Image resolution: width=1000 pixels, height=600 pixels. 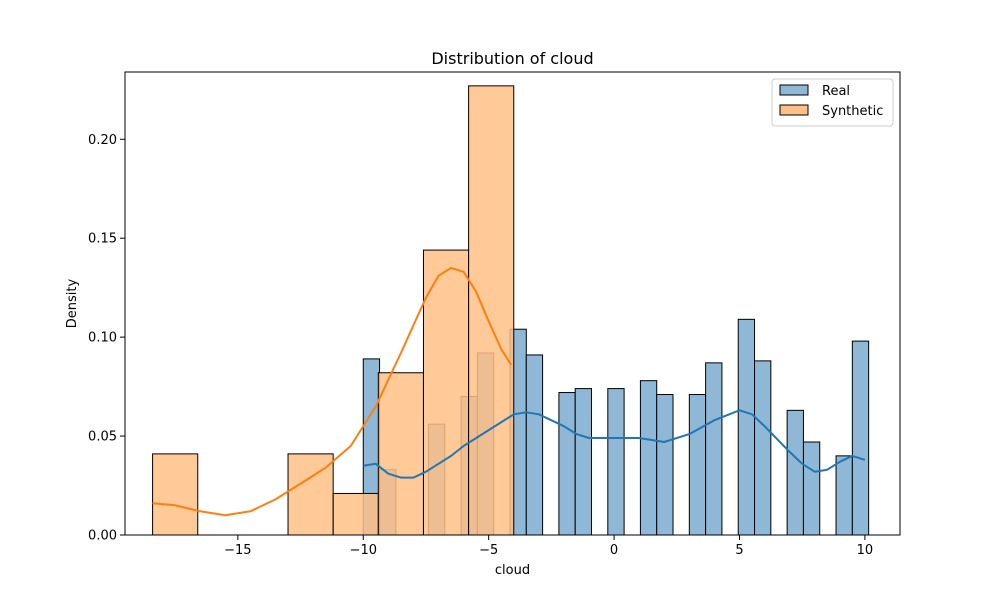 What do you see at coordinates (548, 546) in the screenshot?
I see `x-axis: −15 −10 −5 0 5 10` at bounding box center [548, 546].